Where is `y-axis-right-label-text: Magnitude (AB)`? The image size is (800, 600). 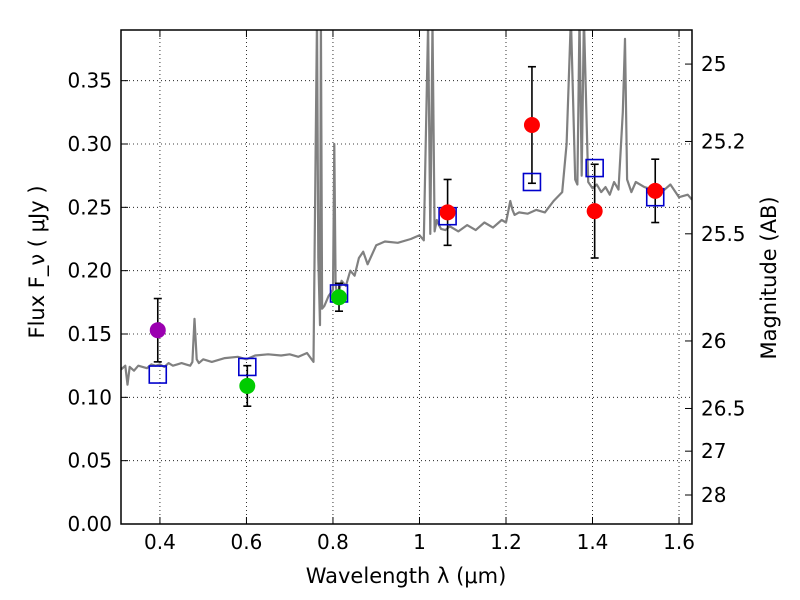 y-axis-right-label-text: Magnitude (AB) is located at coordinates (769, 277).